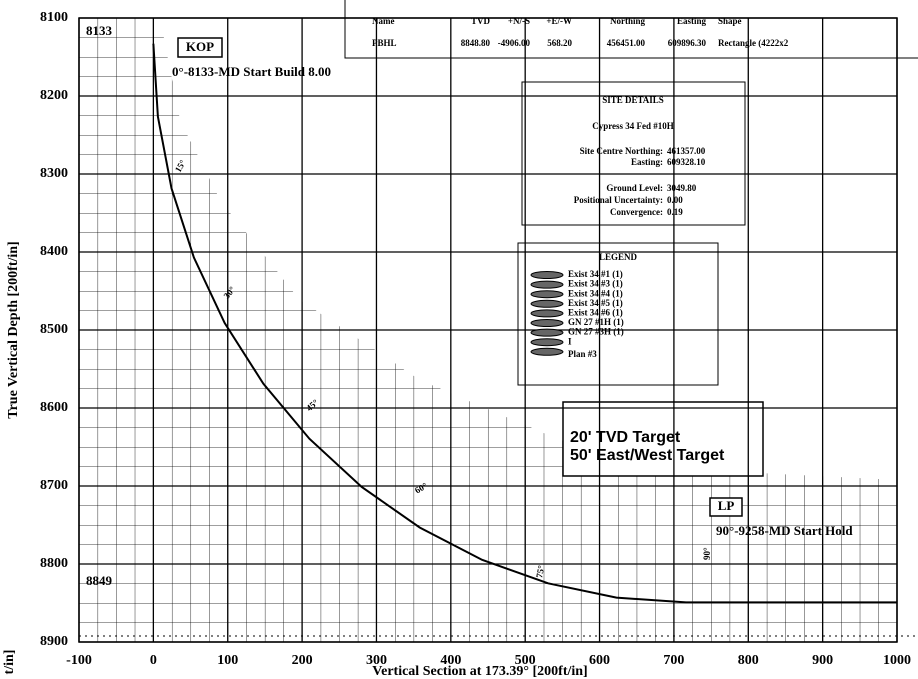 The width and height of the screenshot is (918, 679). Describe the element at coordinates (54, 251) in the screenshot. I see `y-tick-label: 8400` at that location.